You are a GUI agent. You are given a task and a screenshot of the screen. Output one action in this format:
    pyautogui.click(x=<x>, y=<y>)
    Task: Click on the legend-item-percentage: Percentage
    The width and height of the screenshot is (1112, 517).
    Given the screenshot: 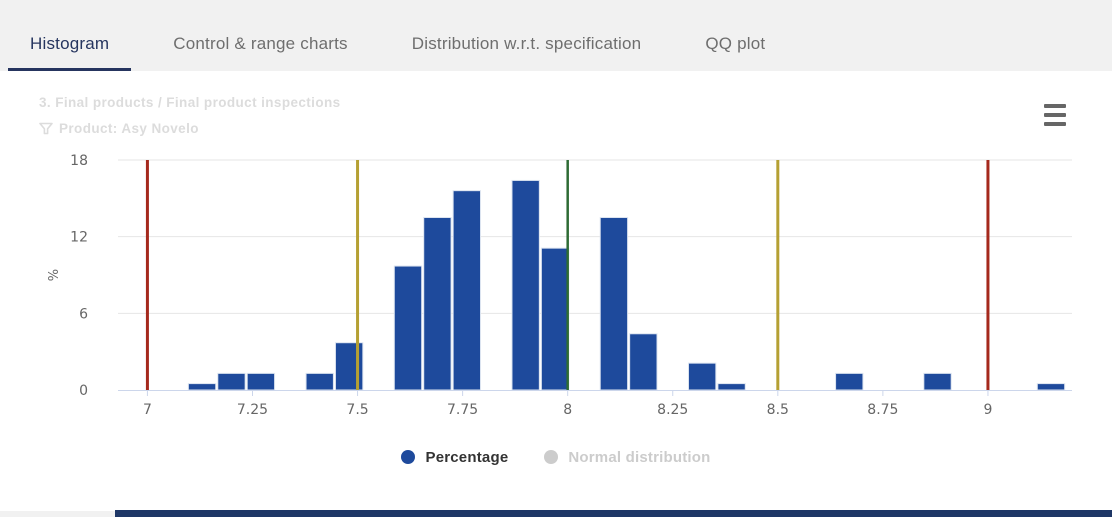 What is the action you would take?
    pyautogui.click(x=454, y=457)
    